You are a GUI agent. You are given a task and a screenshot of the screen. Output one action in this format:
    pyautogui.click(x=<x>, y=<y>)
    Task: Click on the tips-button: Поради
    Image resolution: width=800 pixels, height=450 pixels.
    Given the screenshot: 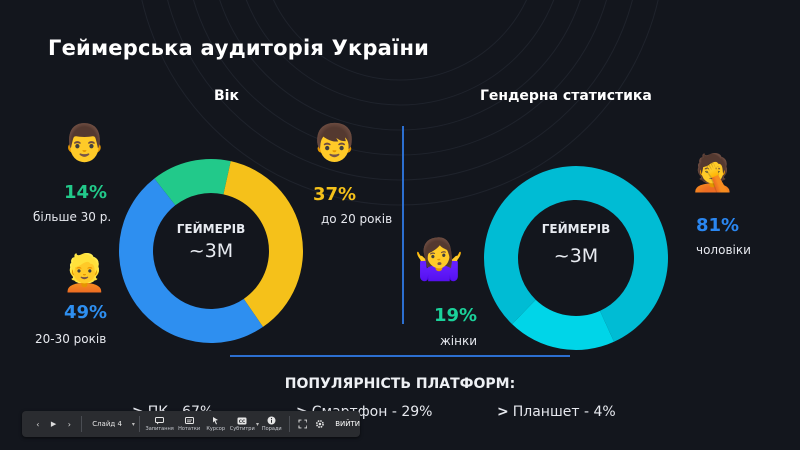 What is the action you would take?
    pyautogui.click(x=272, y=424)
    